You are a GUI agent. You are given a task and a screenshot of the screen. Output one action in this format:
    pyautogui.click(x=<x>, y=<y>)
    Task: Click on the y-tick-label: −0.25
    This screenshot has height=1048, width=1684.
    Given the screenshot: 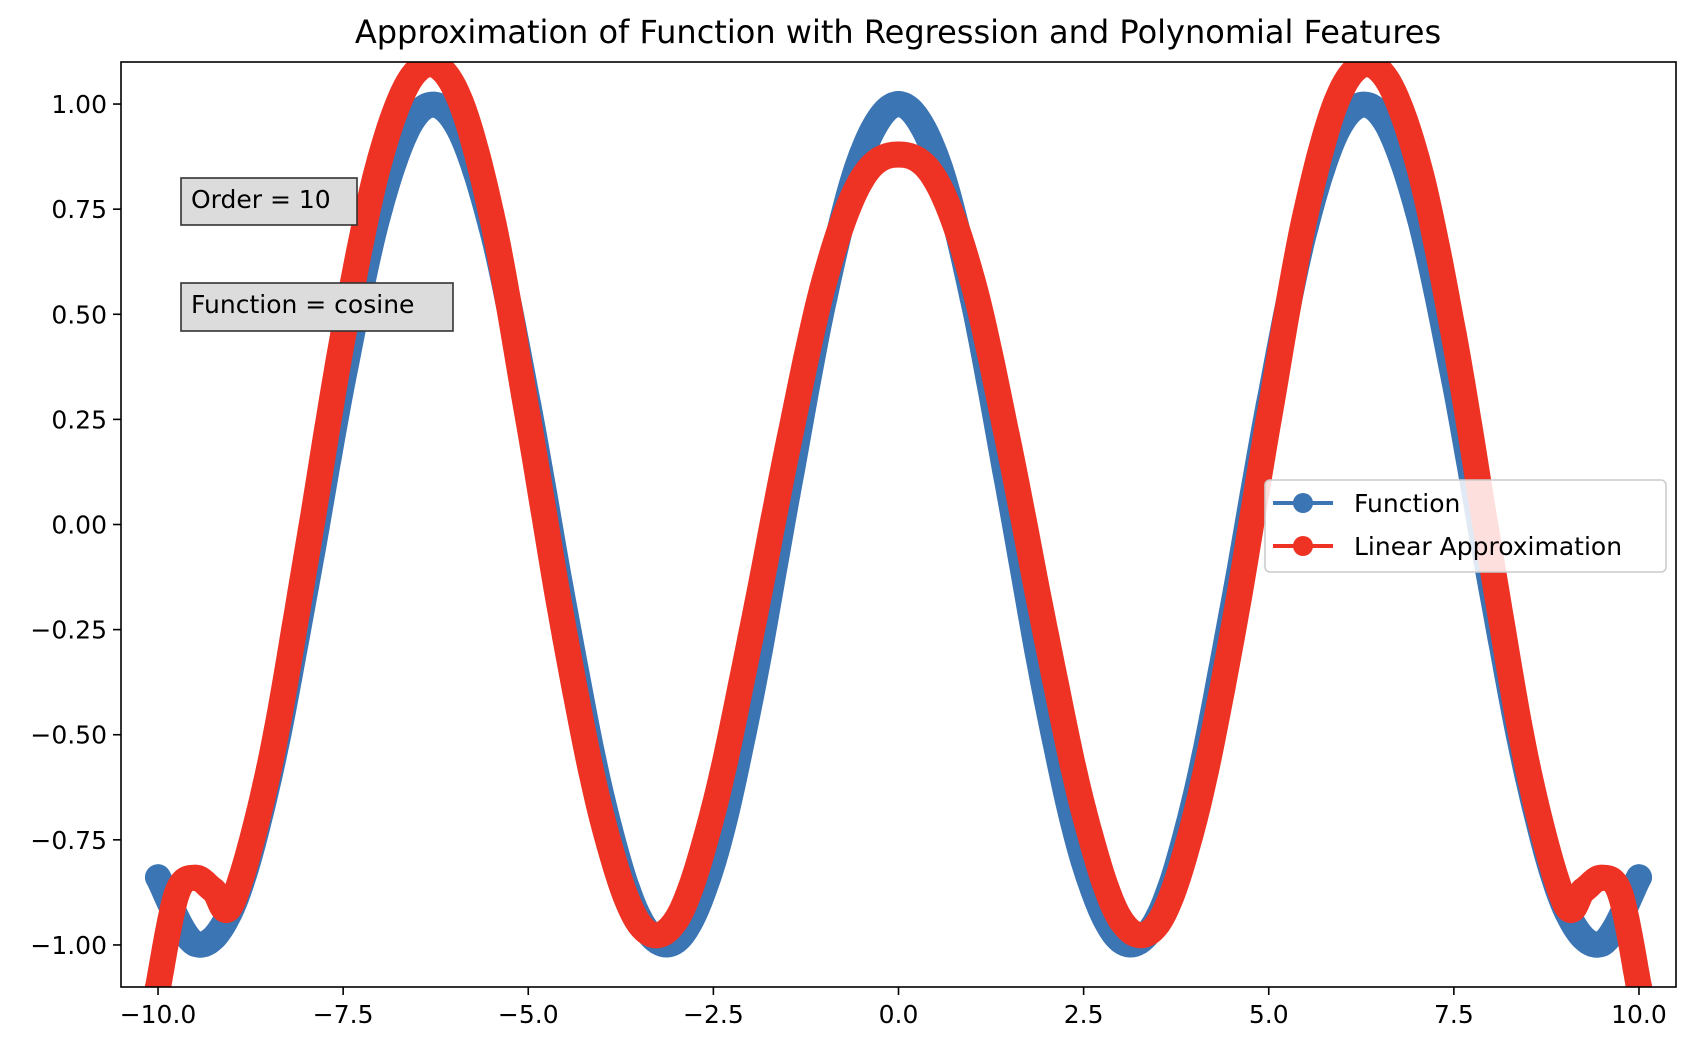 What is the action you would take?
    pyautogui.click(x=68, y=630)
    